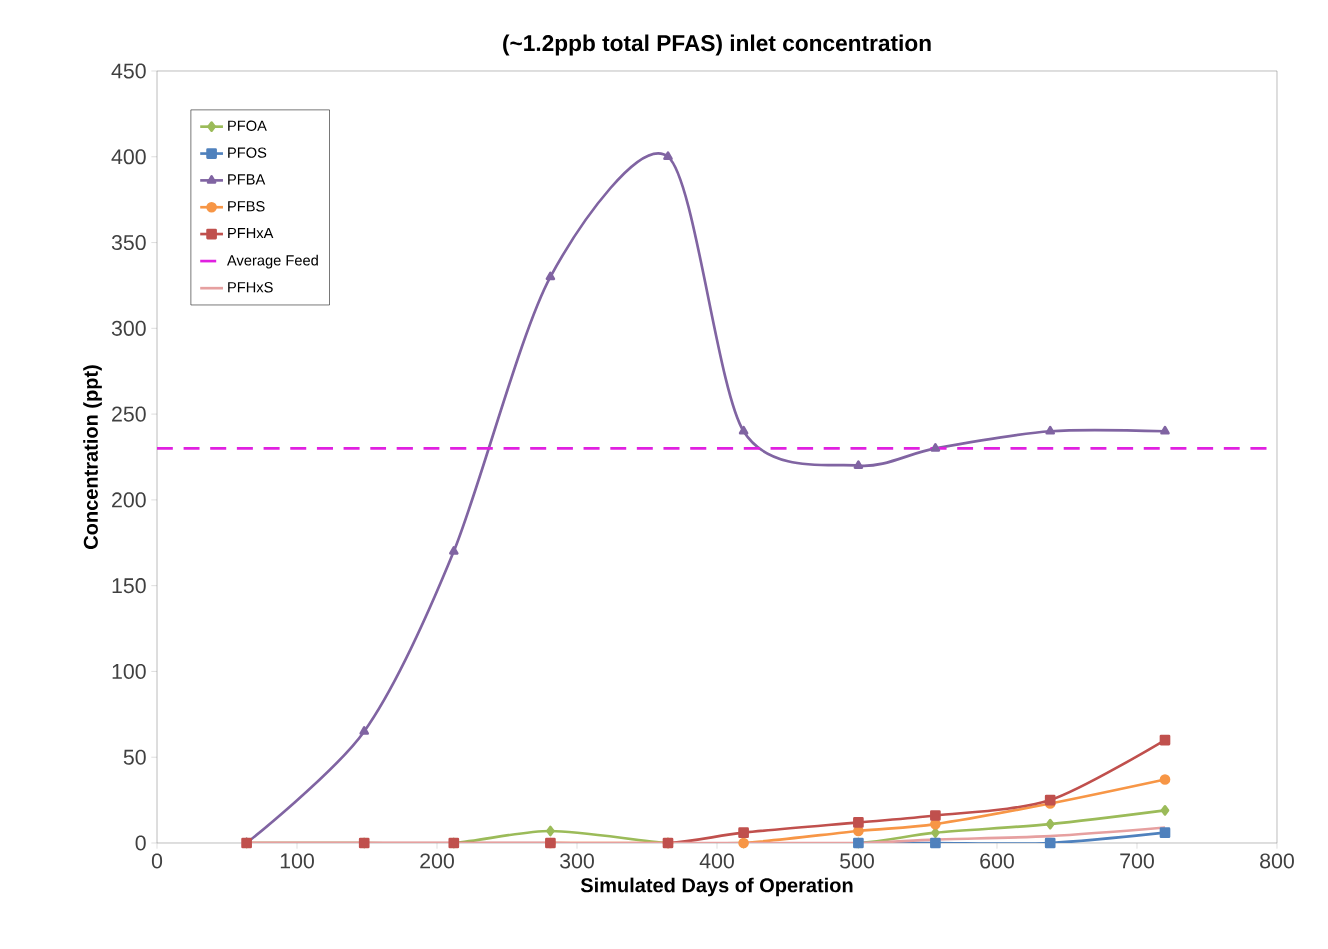 Image resolution: width=1328 pixels, height=949 pixels. I want to click on chart-title: (~1.2ppb total PFAS) inlet concentration, so click(717, 45).